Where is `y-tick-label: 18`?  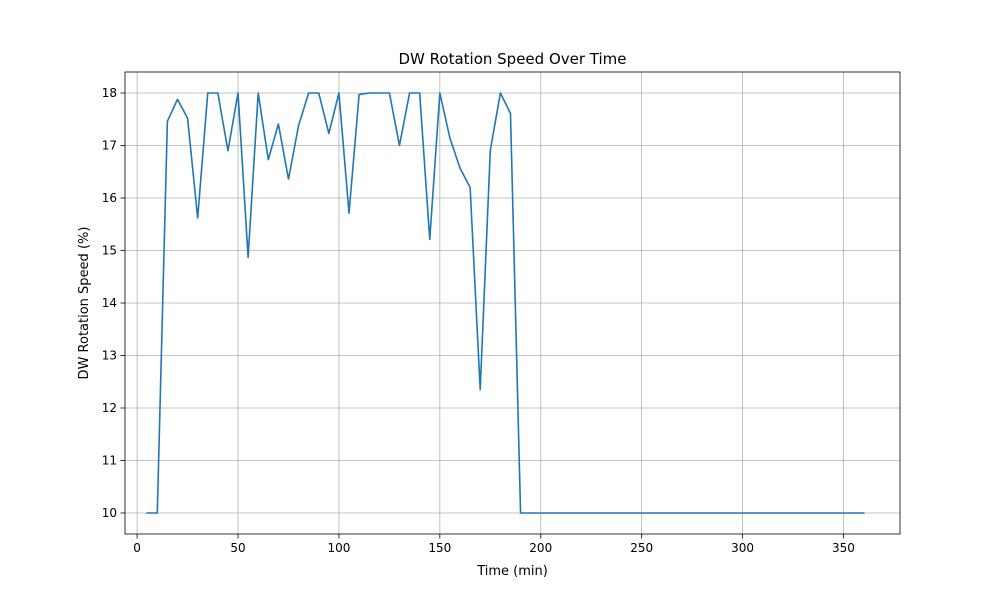 y-tick-label: 18 is located at coordinates (109, 93).